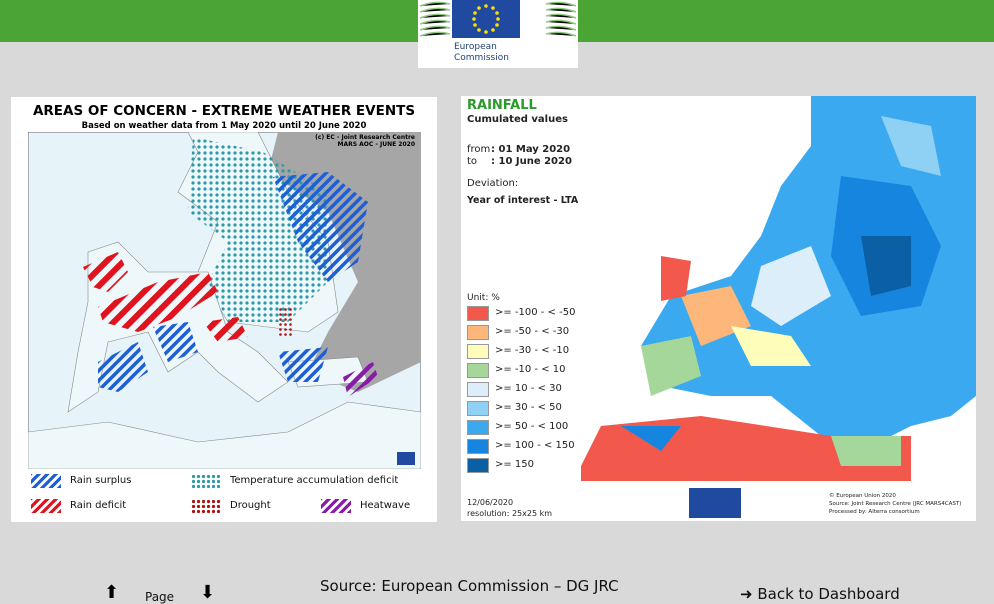 The image size is (994, 604). What do you see at coordinates (535, 312) in the screenshot?
I see `legend-label: >= -100 - < -50` at bounding box center [535, 312].